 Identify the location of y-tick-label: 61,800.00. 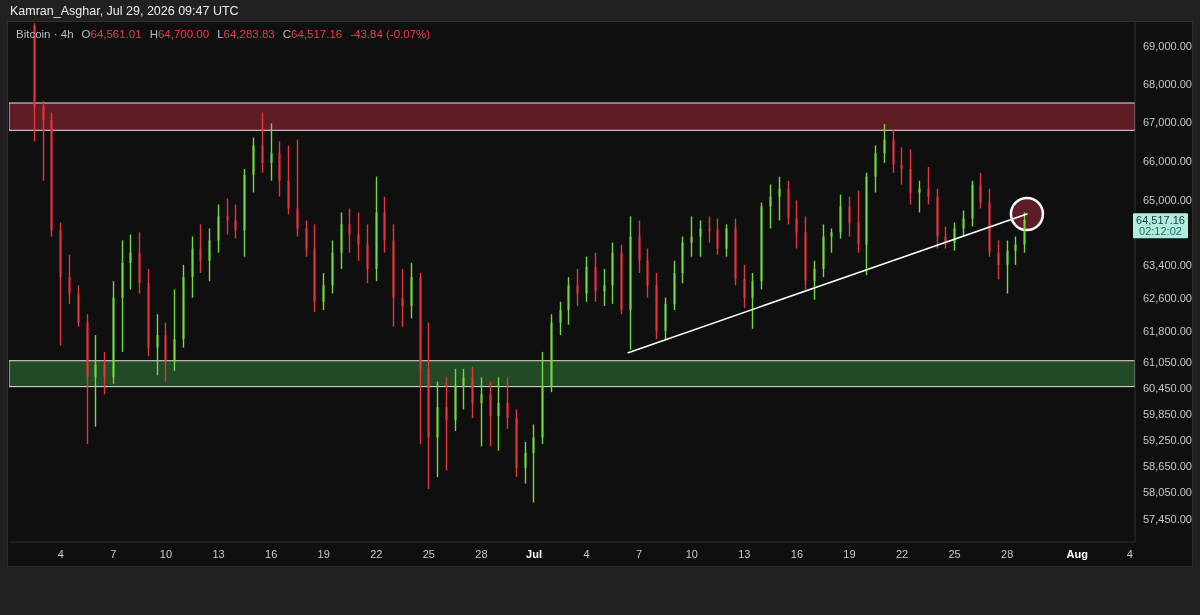
(1167, 330).